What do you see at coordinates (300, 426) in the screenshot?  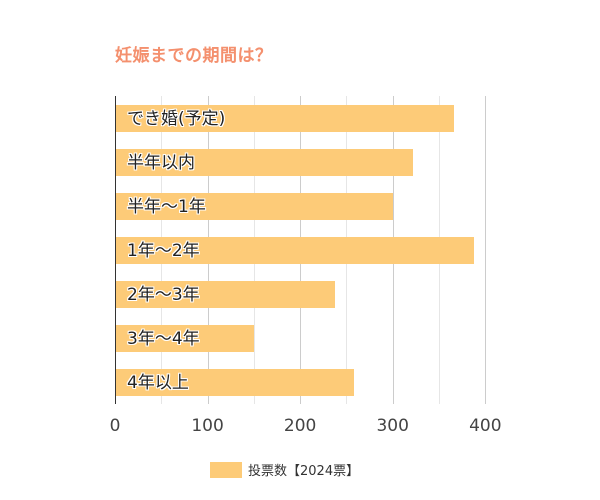 I see `x-tick-label: 200` at bounding box center [300, 426].